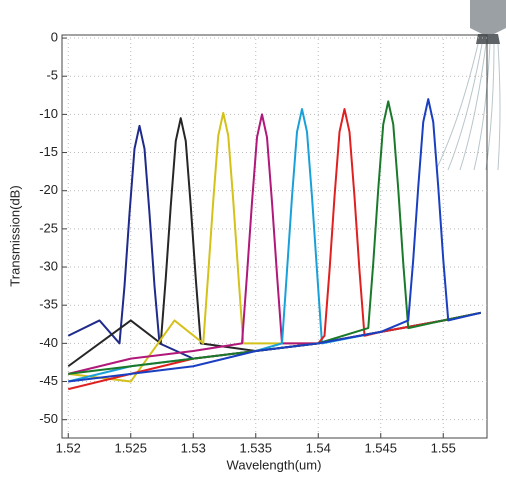  I want to click on y-tick-label: -45, so click(48, 380).